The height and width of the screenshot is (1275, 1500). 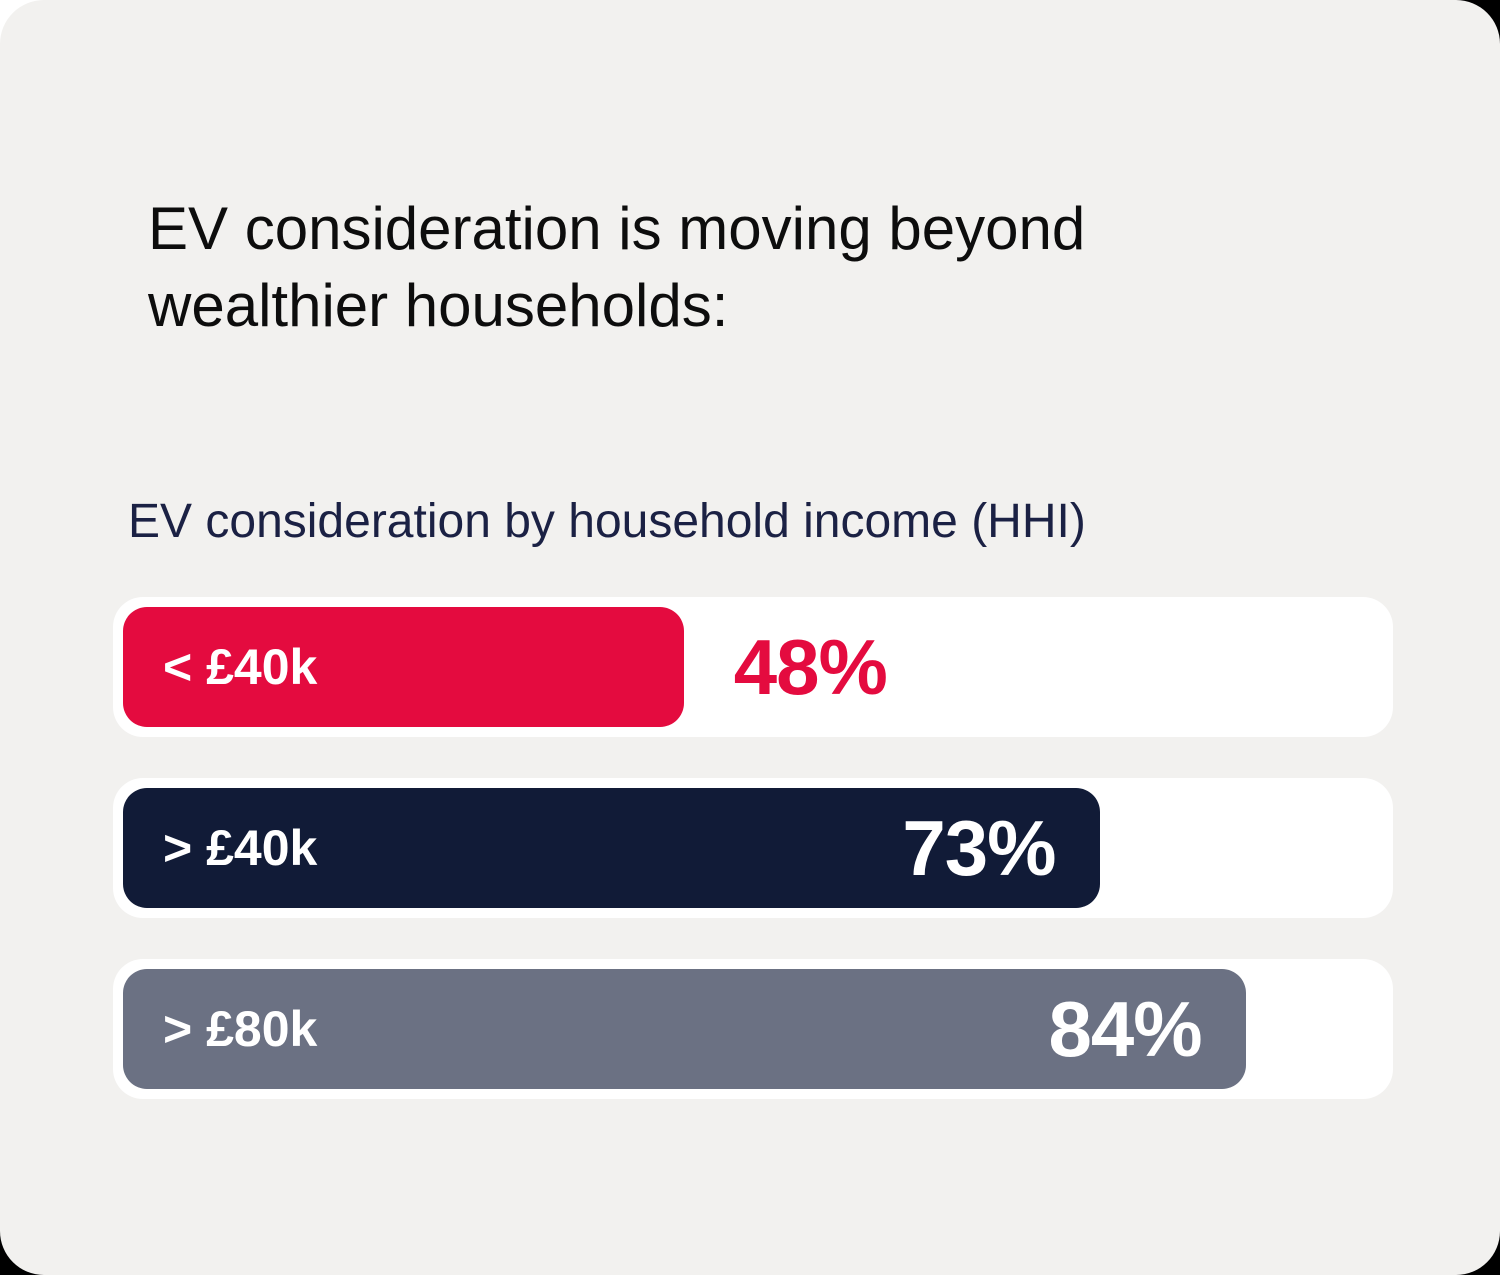 I want to click on bar-category-label: > £40k, so click(x=240, y=848).